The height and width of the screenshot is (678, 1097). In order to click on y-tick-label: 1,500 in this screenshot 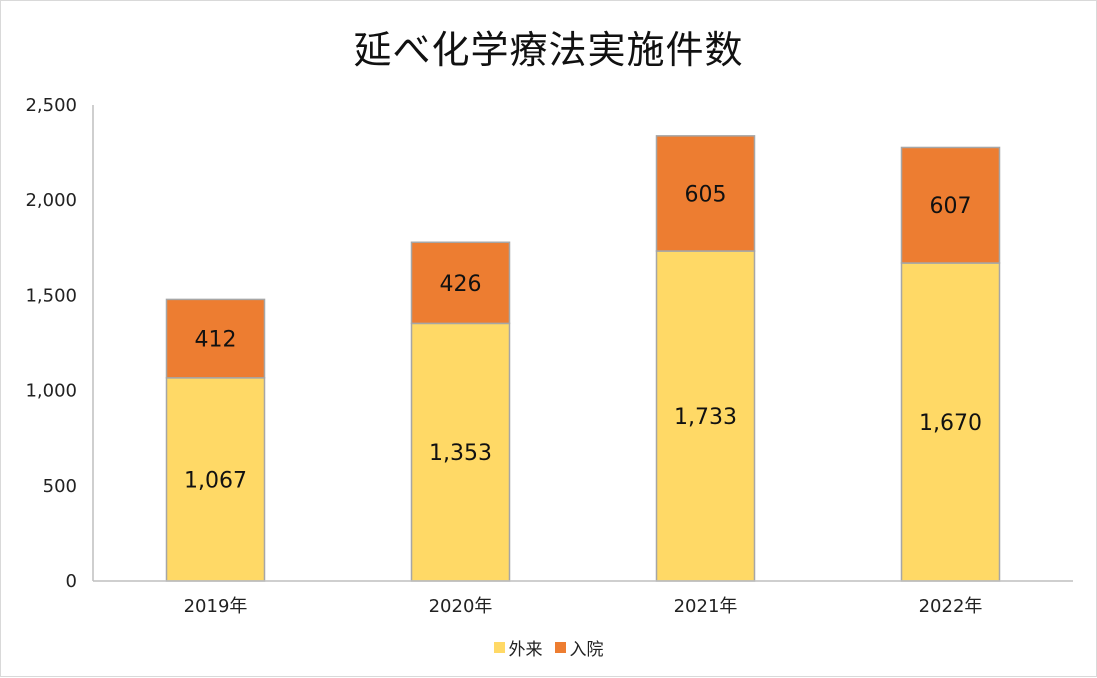, I will do `click(51, 295)`.